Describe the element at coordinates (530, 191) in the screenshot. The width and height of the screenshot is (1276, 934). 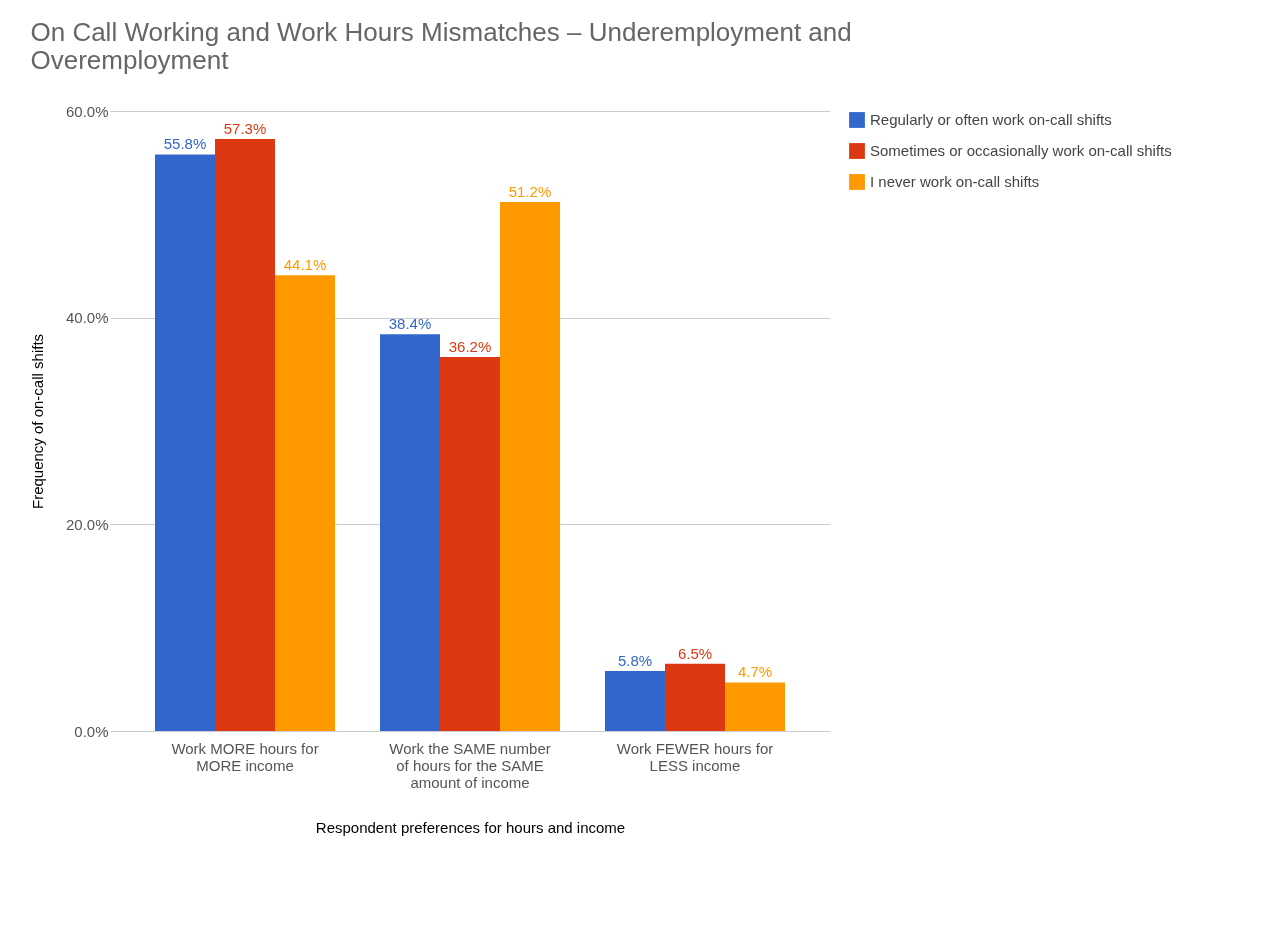
I see `data-label: 51.2%` at that location.